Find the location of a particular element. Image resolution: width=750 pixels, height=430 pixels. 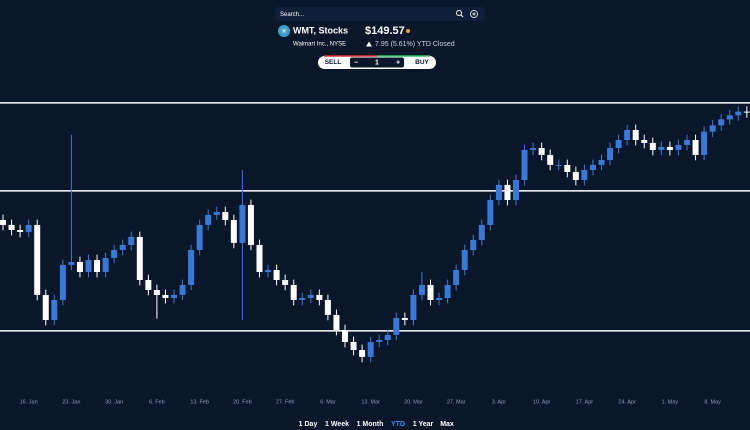

search-icon is located at coordinates (460, 14).